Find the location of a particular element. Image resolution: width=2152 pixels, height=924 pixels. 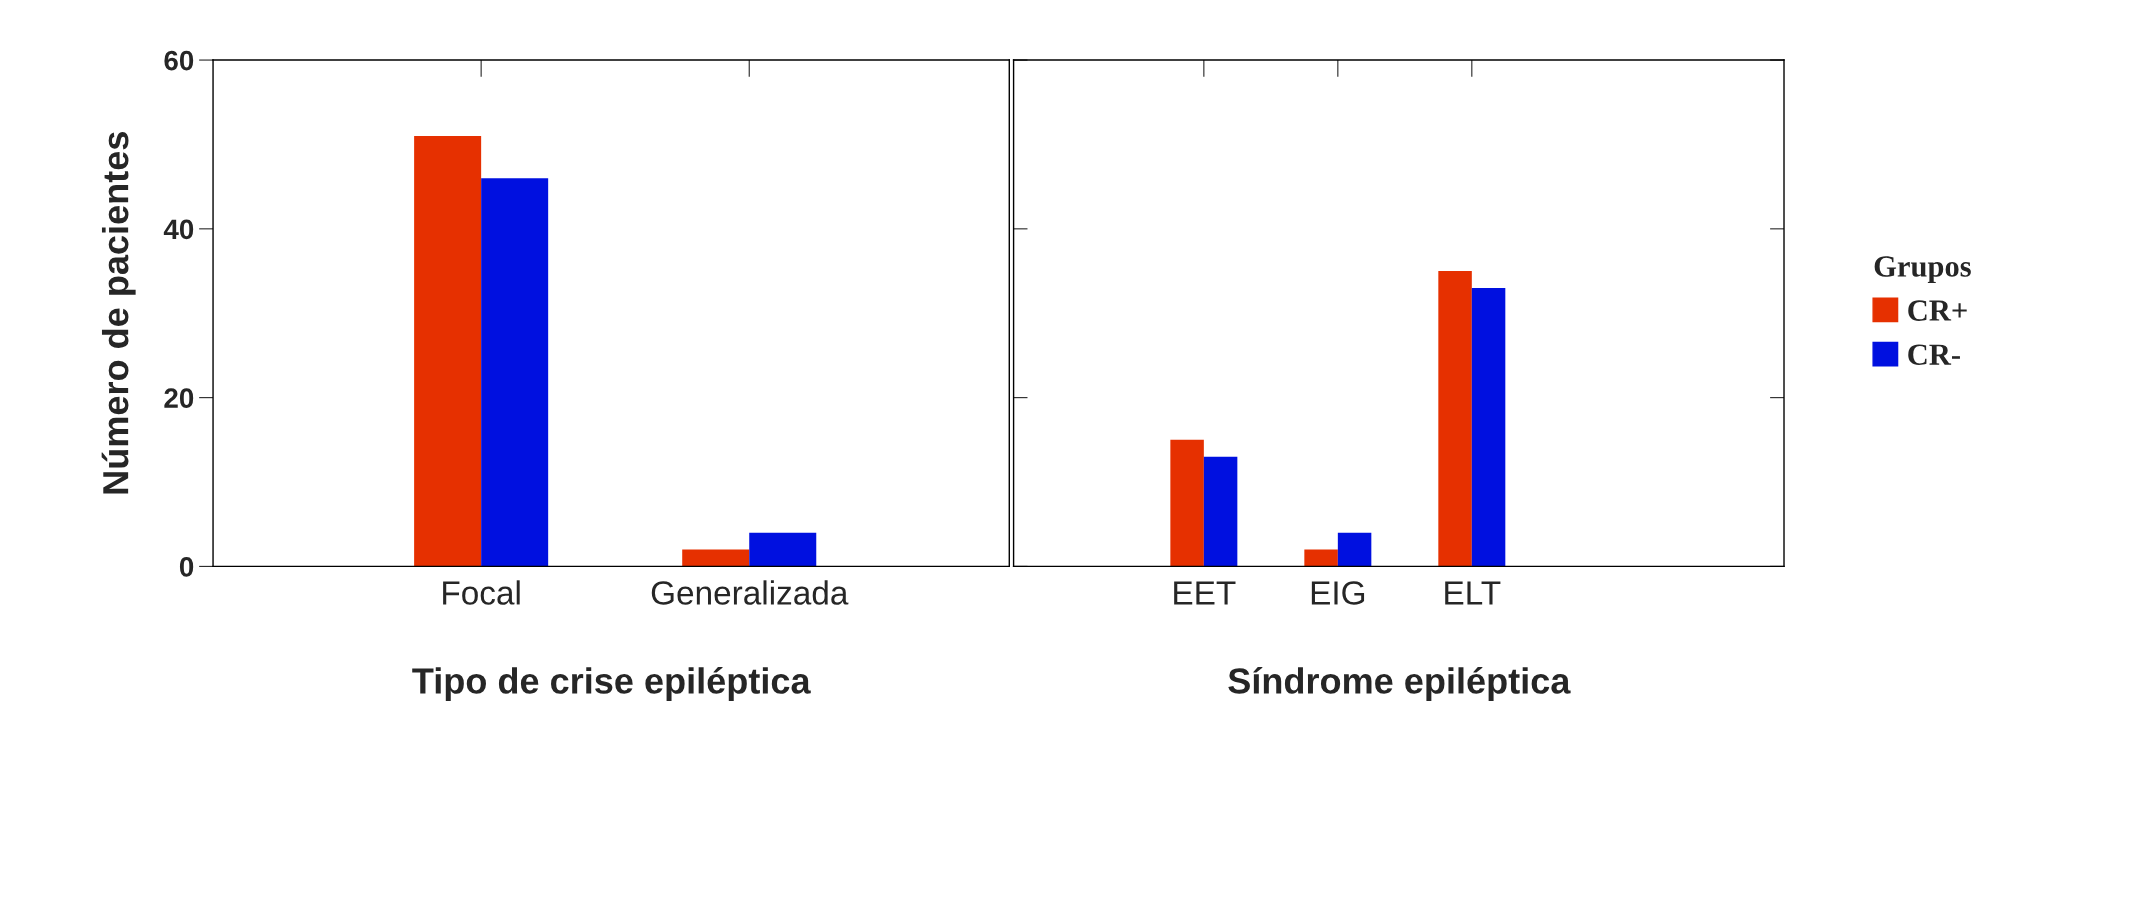

x-tick-label: EET is located at coordinates (1205, 593).